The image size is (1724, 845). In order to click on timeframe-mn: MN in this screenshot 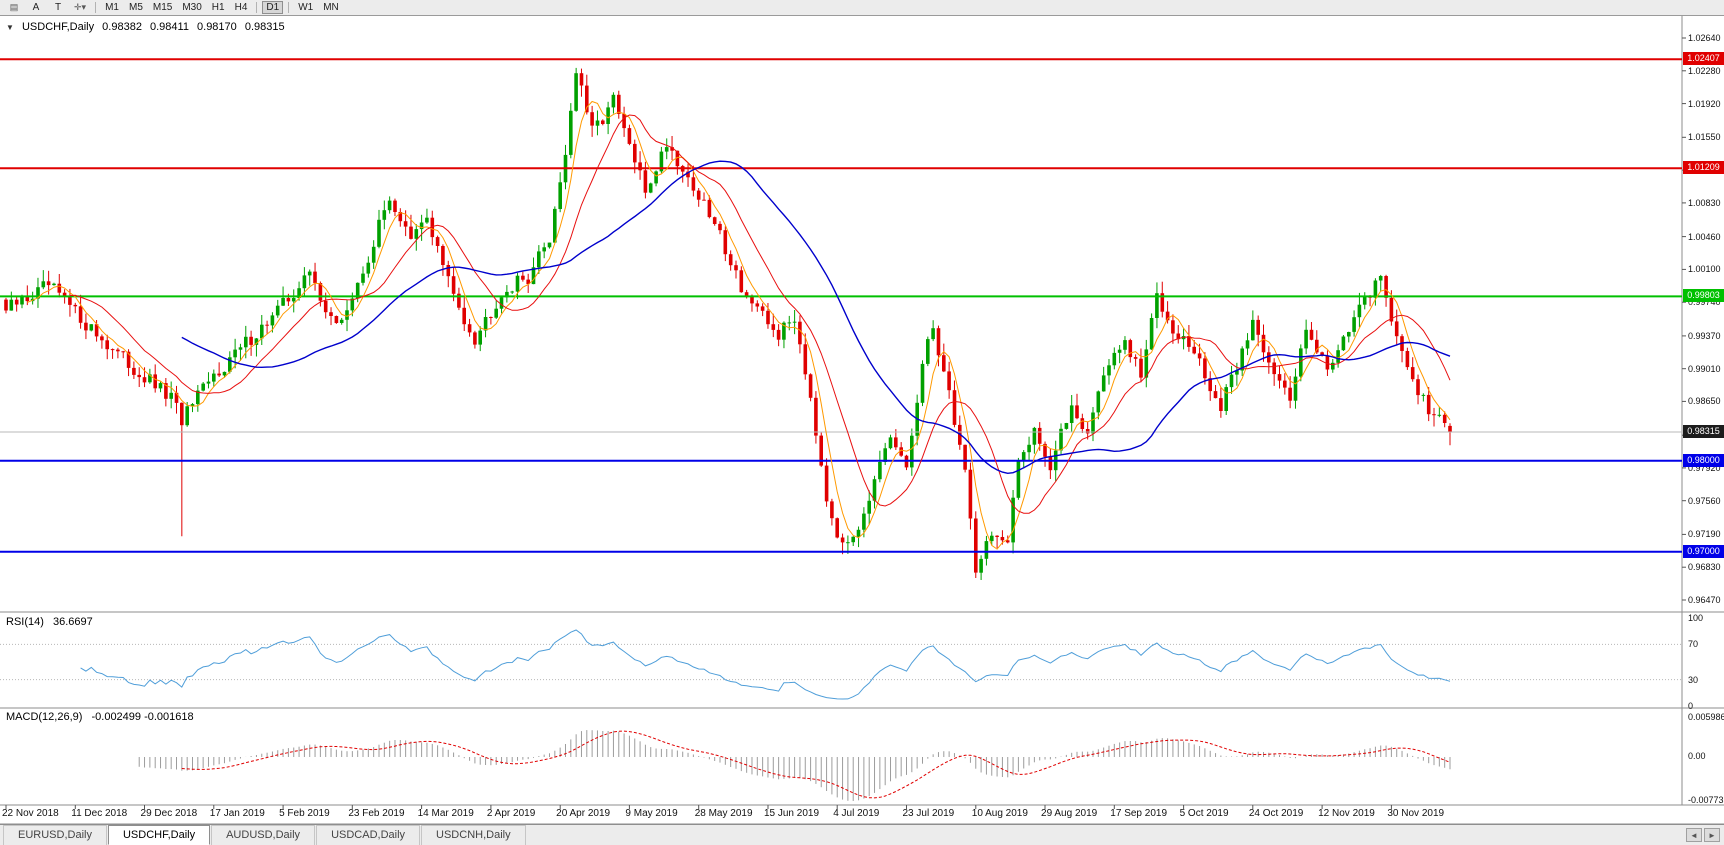, I will do `click(331, 7)`.